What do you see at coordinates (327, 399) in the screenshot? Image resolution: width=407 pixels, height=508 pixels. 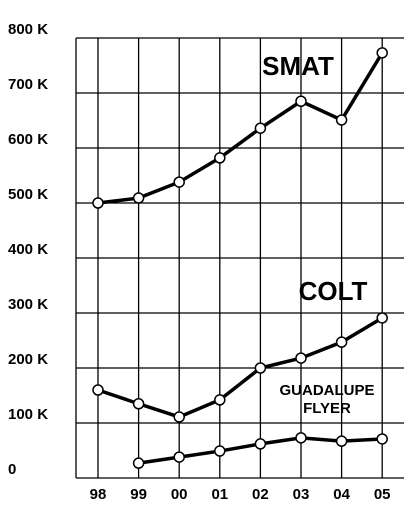 I see `series-label: GUADALUPE FLYER` at bounding box center [327, 399].